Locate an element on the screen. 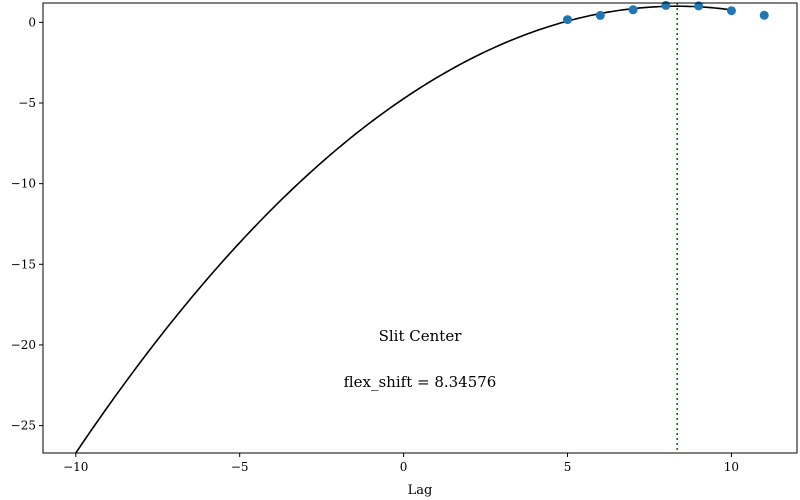 This screenshot has width=800, height=500. y-tick-label: −10 is located at coordinates (23, 184).